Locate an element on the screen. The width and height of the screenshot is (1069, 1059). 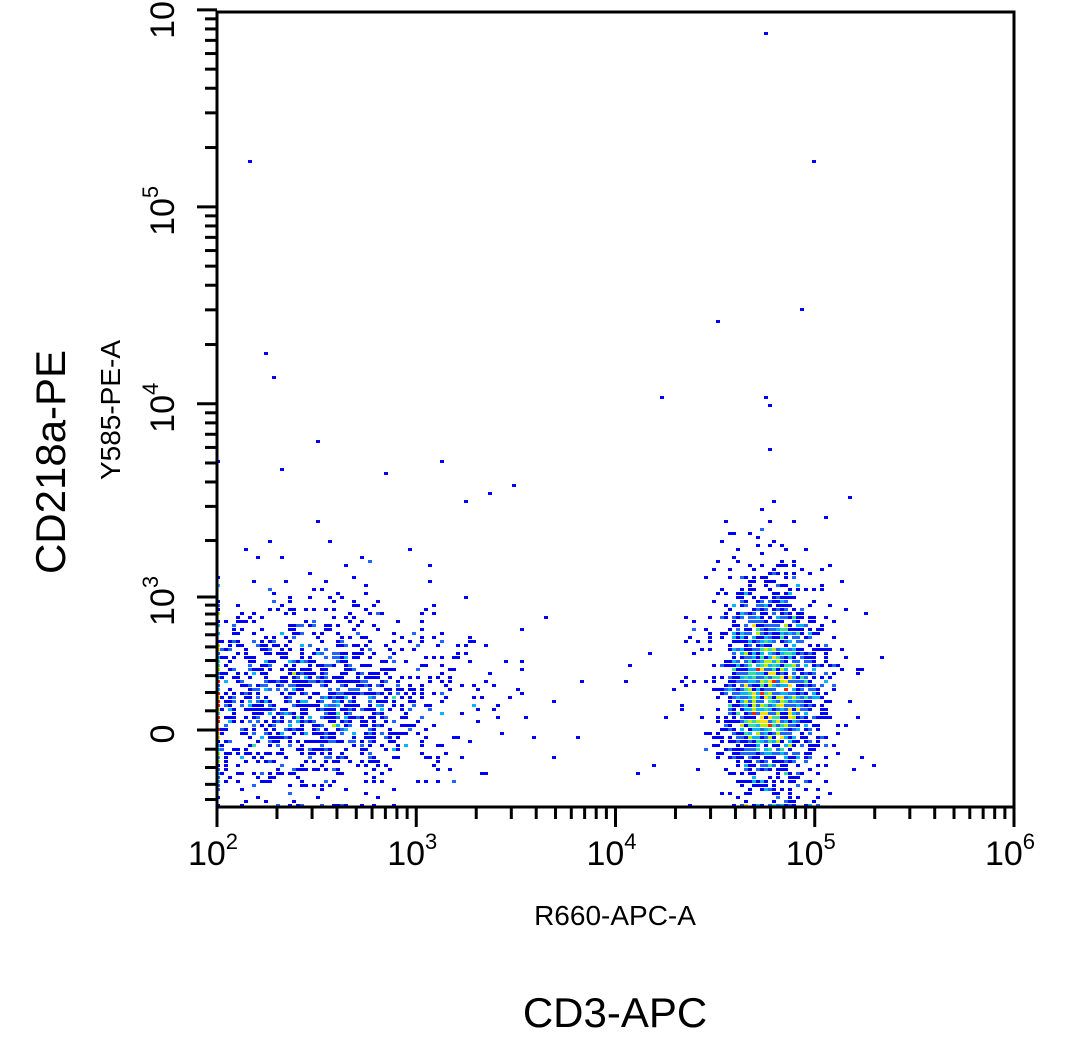
x-tick-base: 10 is located at coordinates (406, 854).